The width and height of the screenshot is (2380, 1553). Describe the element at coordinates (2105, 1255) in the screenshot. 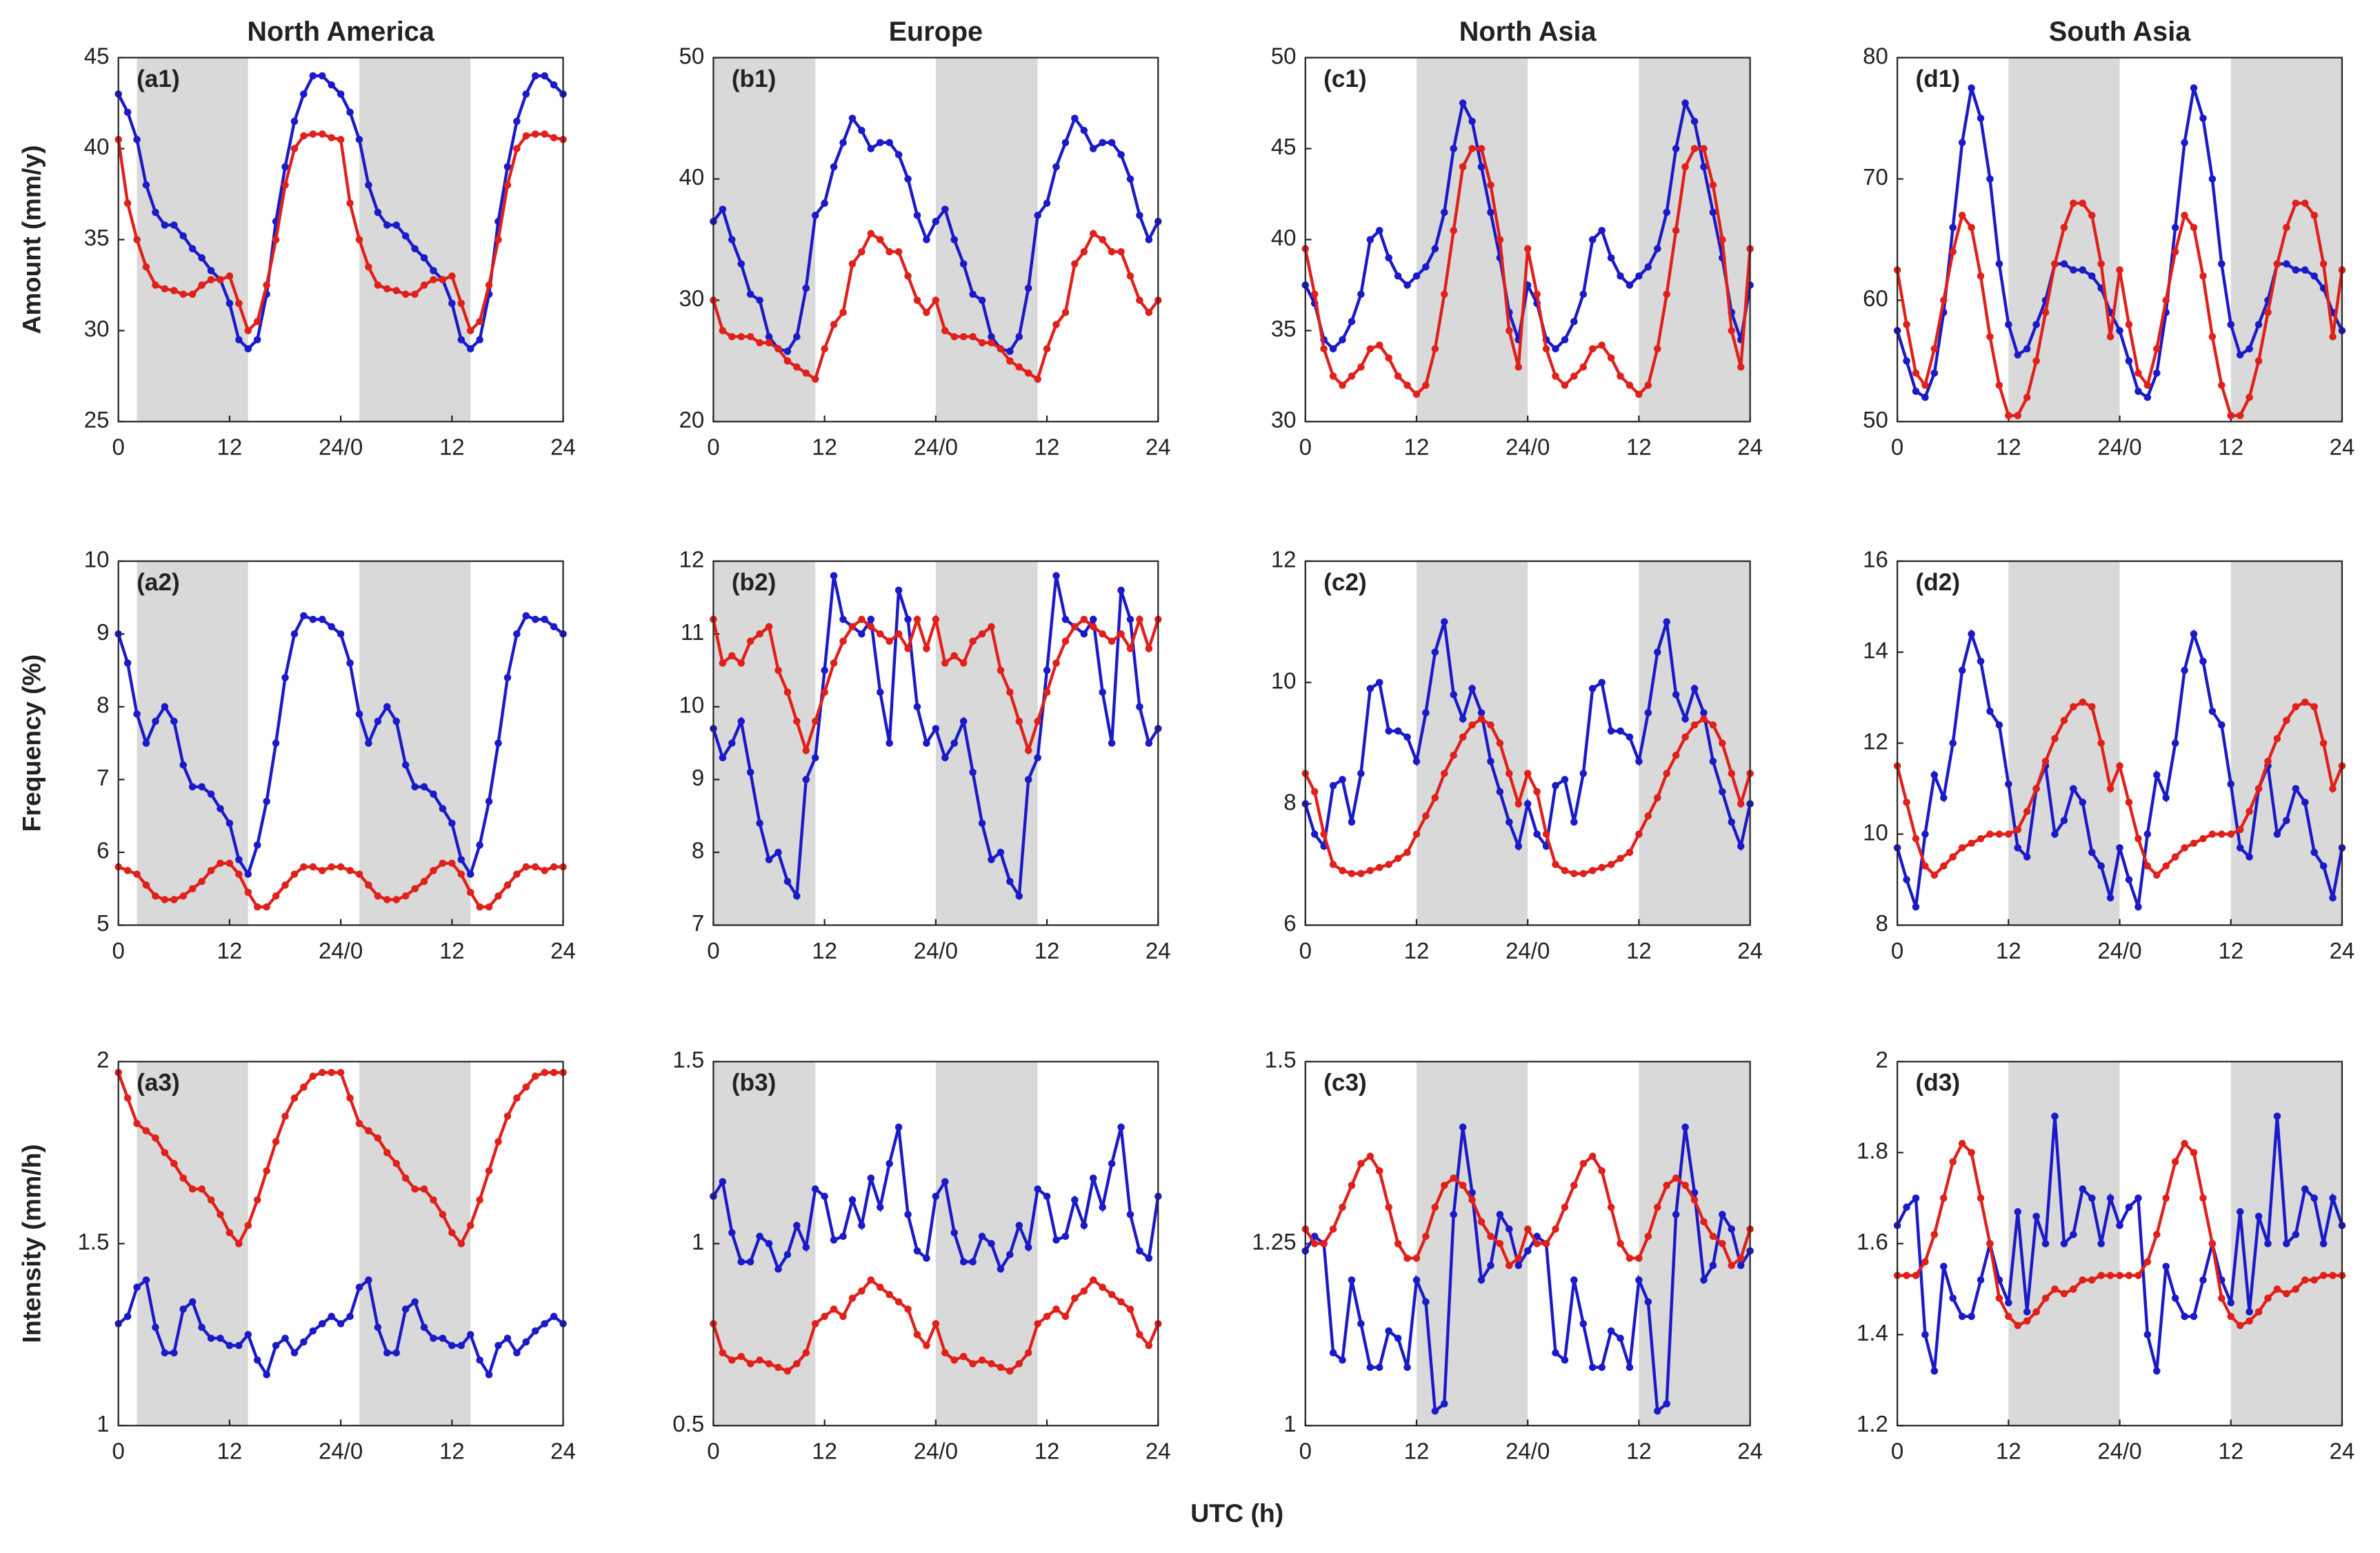

I see `panel: 0 12 24/0 12 24 1.2 1.4 1.6 1.8 2 (d3)` at that location.